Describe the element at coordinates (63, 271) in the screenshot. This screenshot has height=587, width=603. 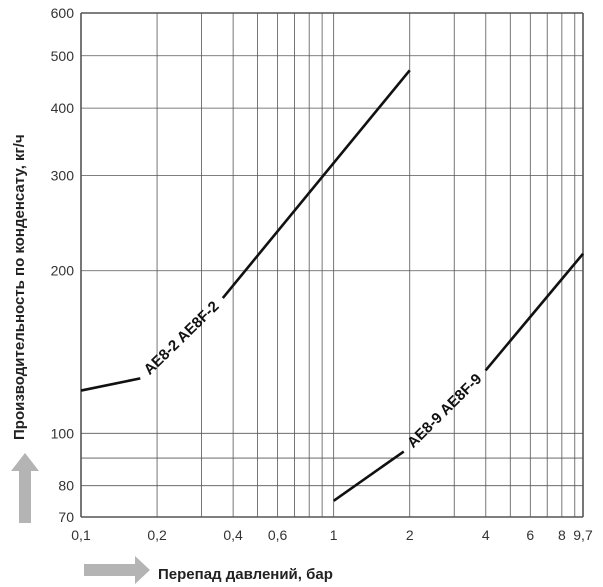
I see `y-tick-label: 200` at that location.